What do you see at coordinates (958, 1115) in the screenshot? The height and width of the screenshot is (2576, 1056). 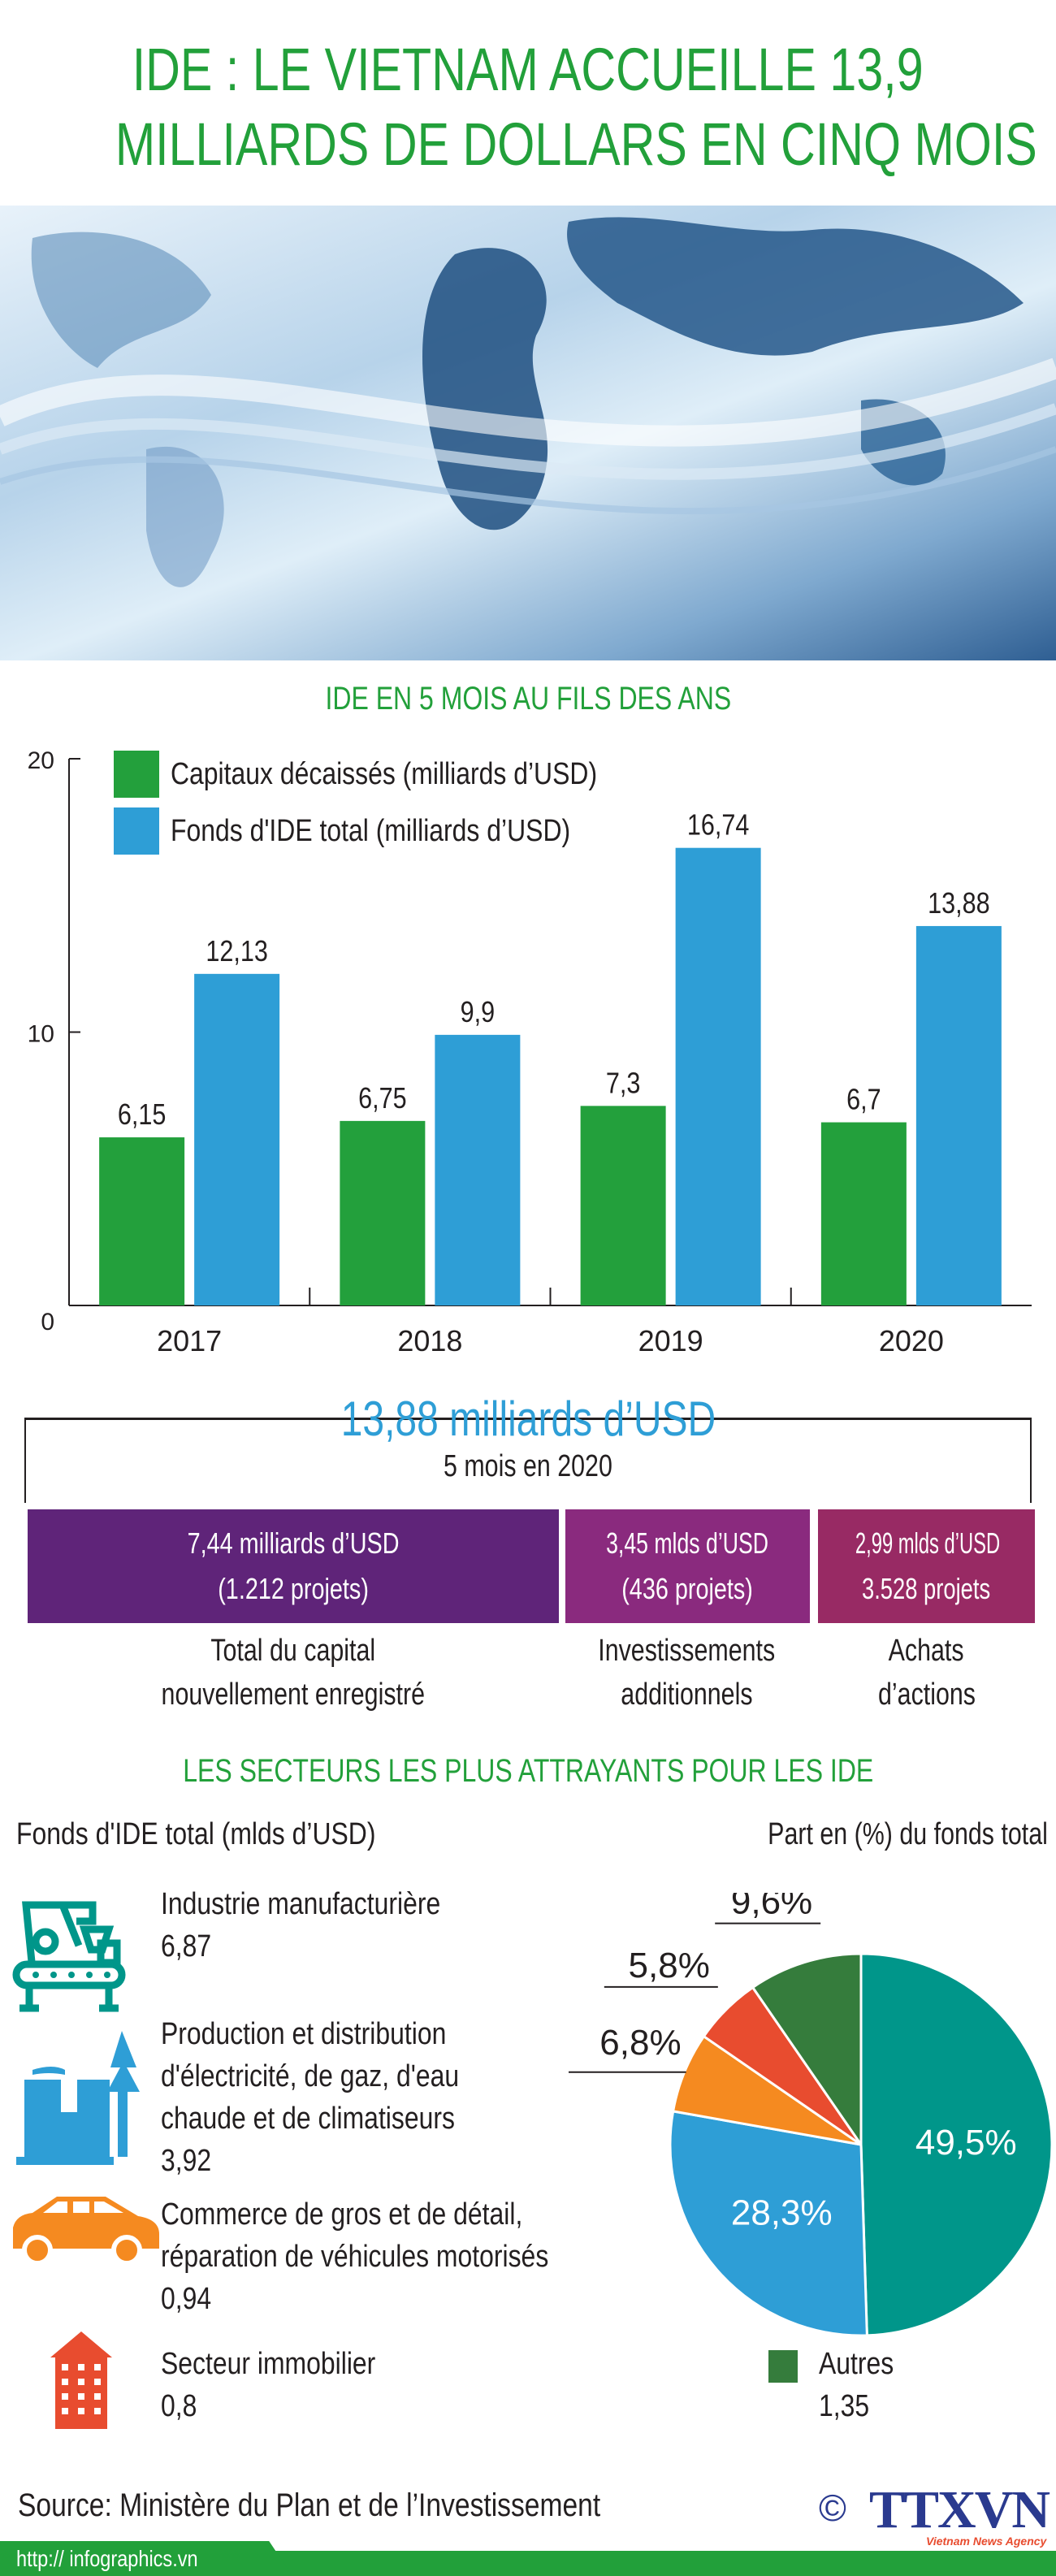 I see `bar-total-2020` at bounding box center [958, 1115].